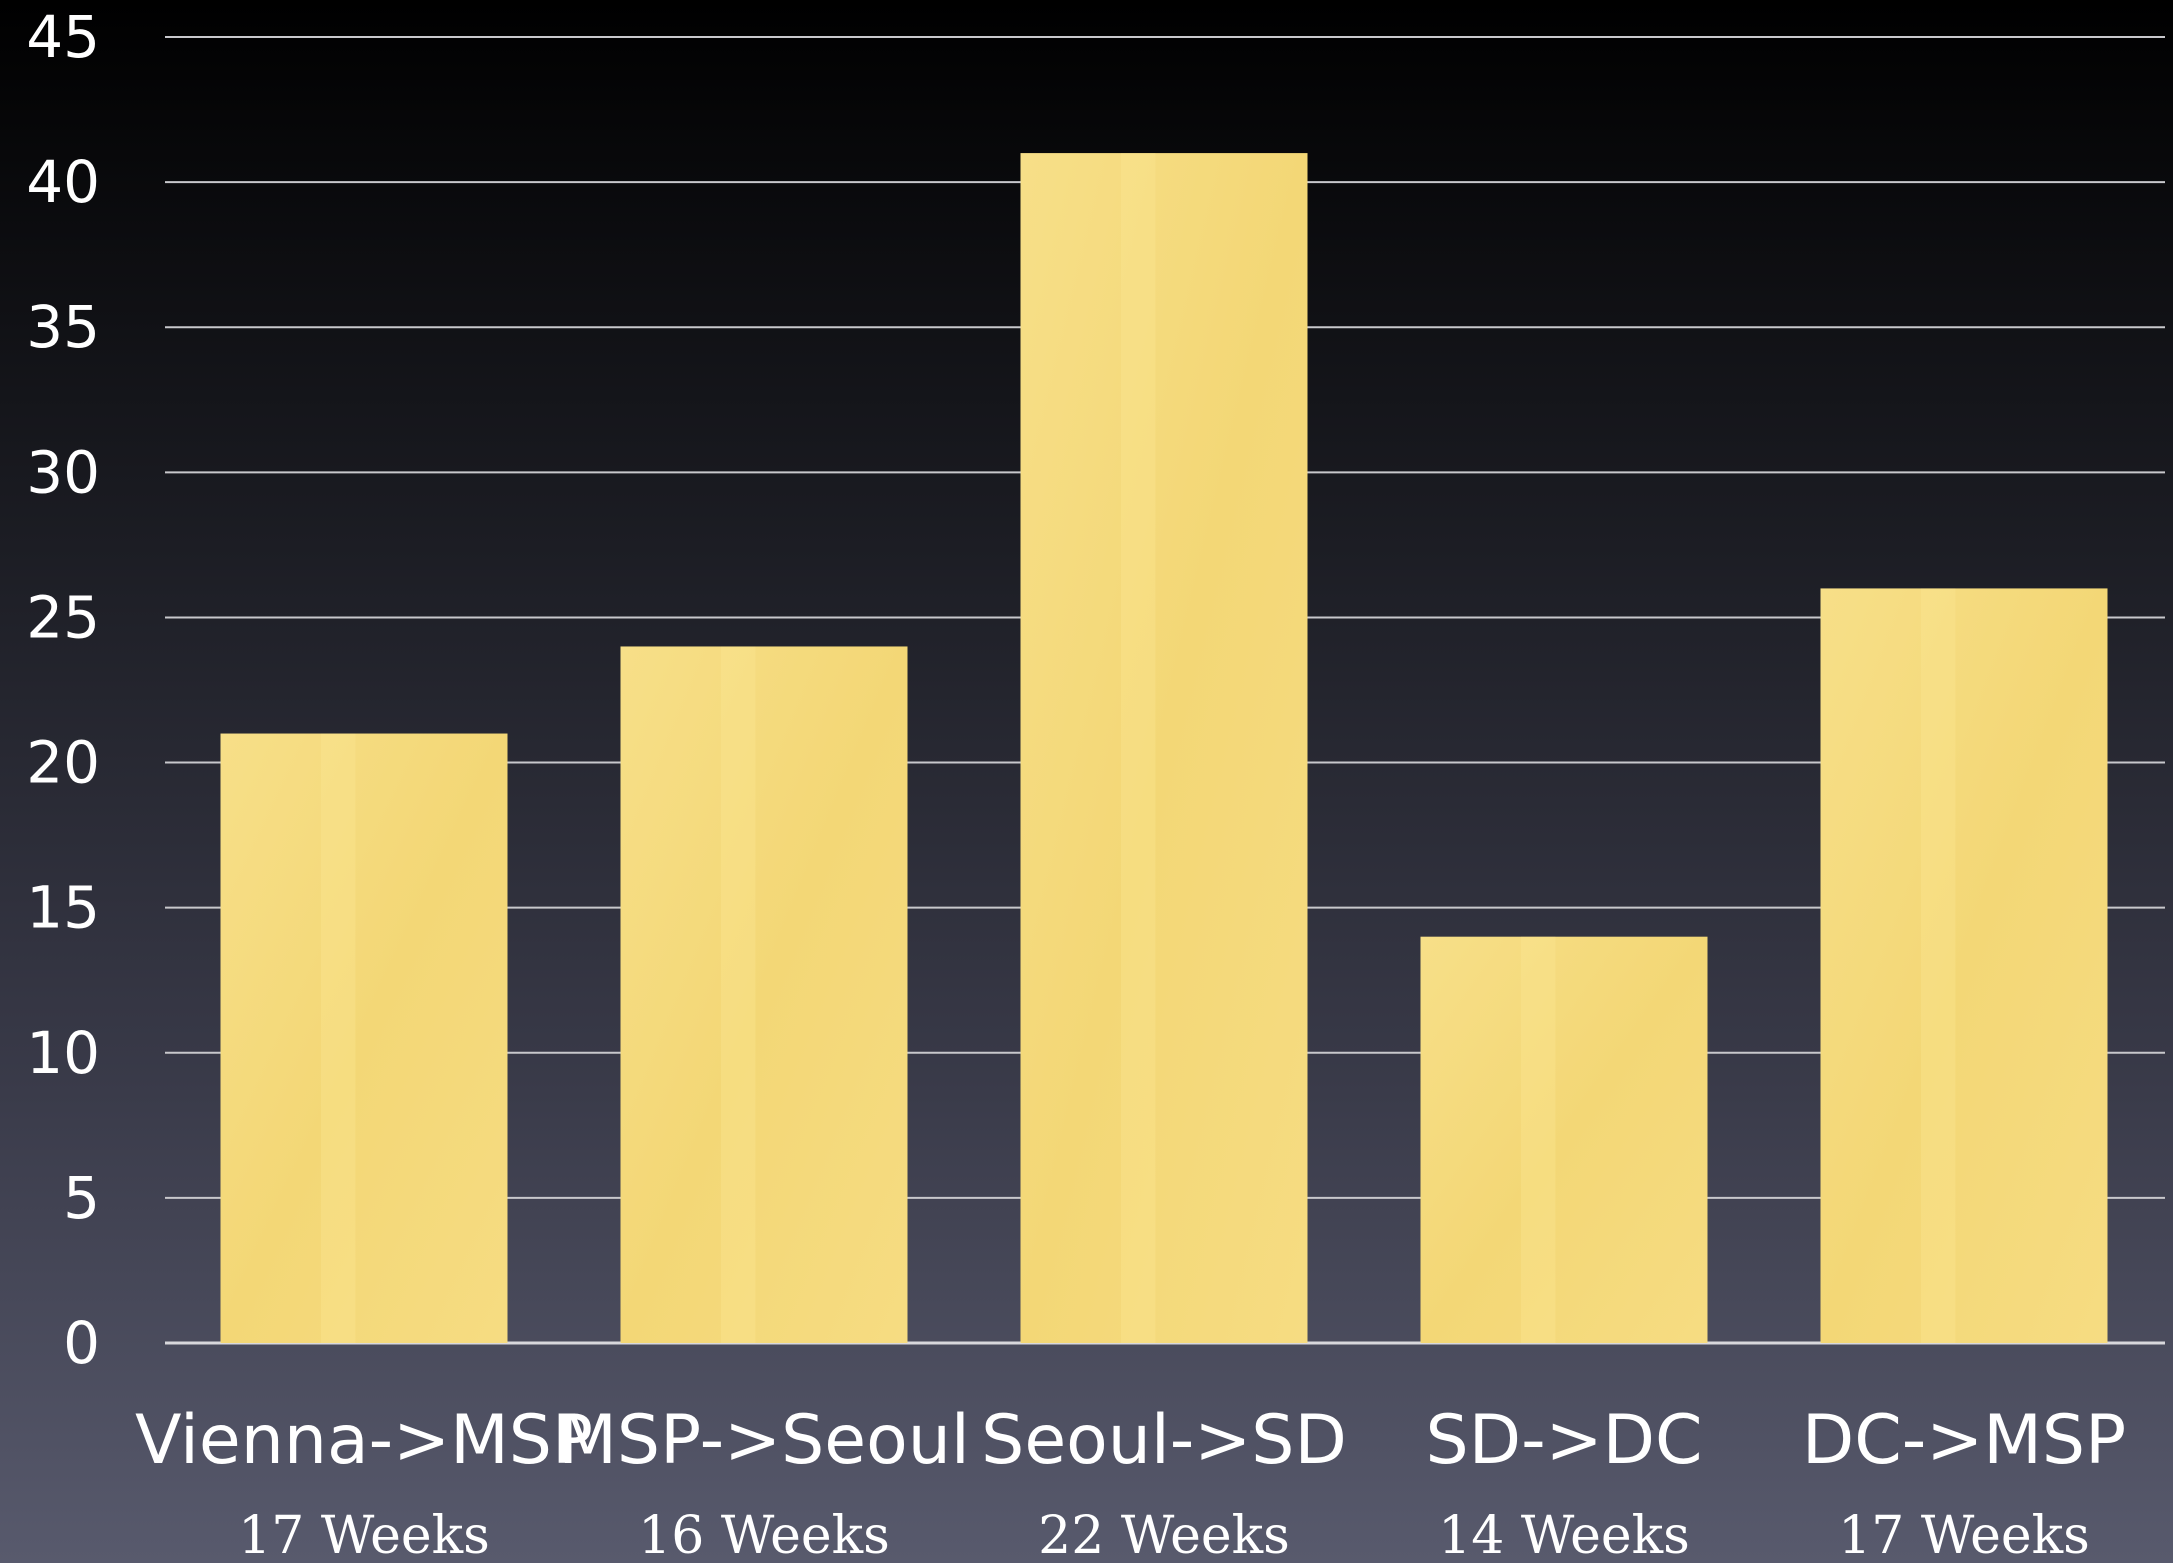 The height and width of the screenshot is (1563, 2173). Describe the element at coordinates (63, 690) in the screenshot. I see `y-axis-ticks: 0 5 10 15 20 25 30 35 40 45` at that location.